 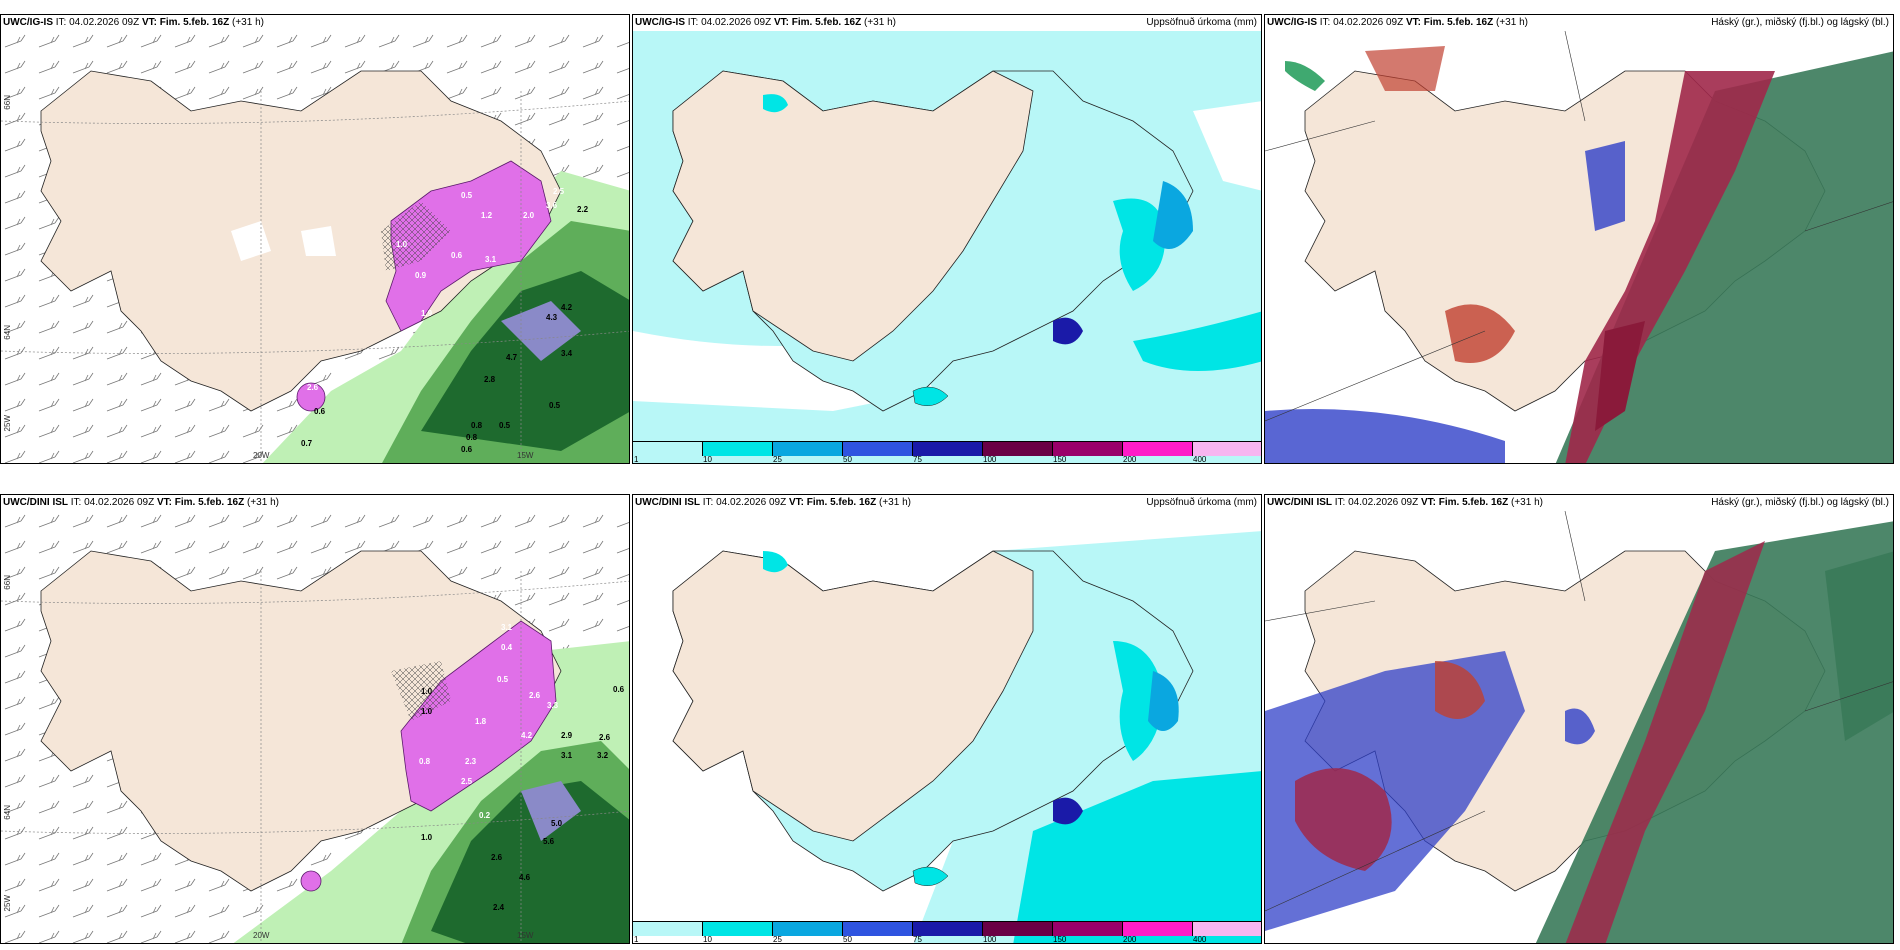 I want to click on value-label: 2.8, so click(x=490, y=379).